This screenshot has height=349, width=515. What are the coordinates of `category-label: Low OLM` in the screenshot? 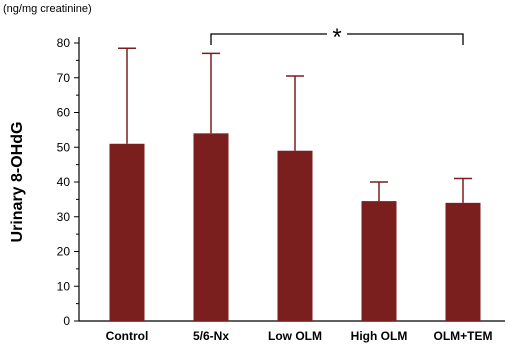 It's located at (295, 336).